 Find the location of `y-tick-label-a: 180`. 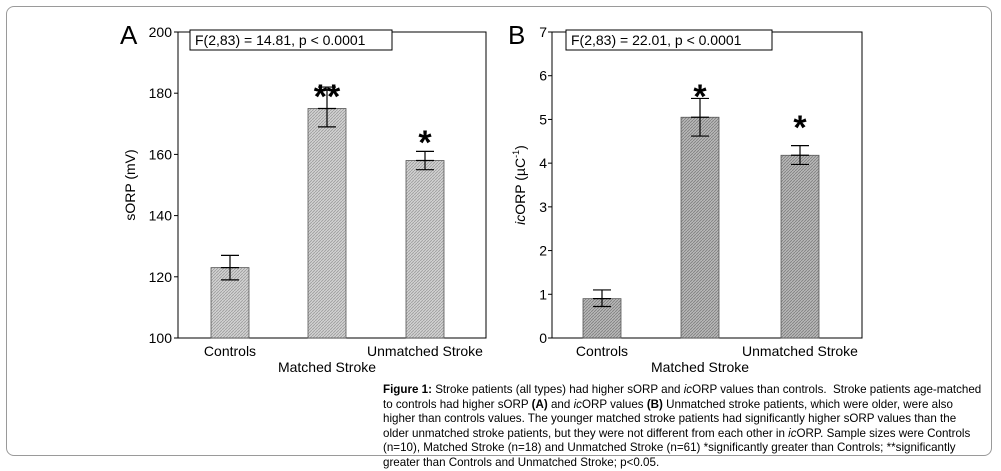

y-tick-label-a: 180 is located at coordinates (161, 93).